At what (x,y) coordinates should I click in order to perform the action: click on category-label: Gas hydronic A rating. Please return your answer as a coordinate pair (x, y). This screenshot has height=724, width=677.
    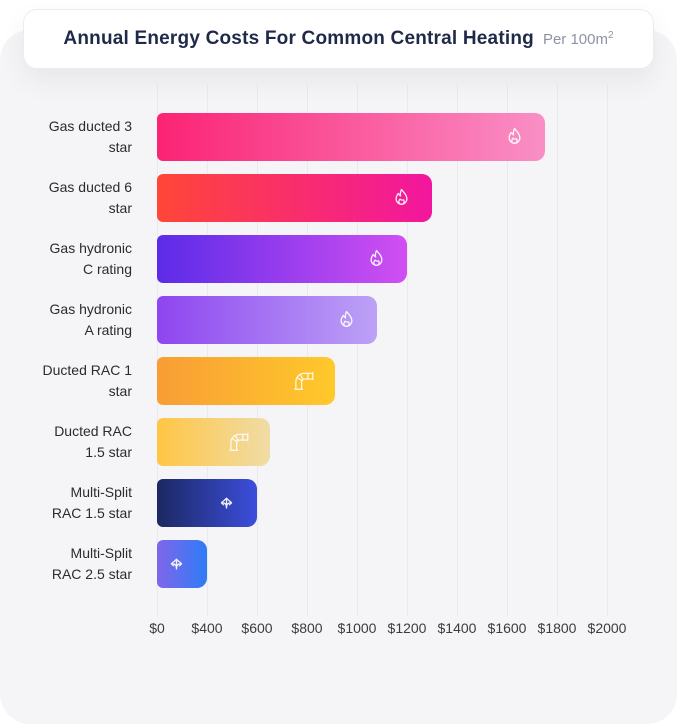
    Looking at the image, I should click on (90, 319).